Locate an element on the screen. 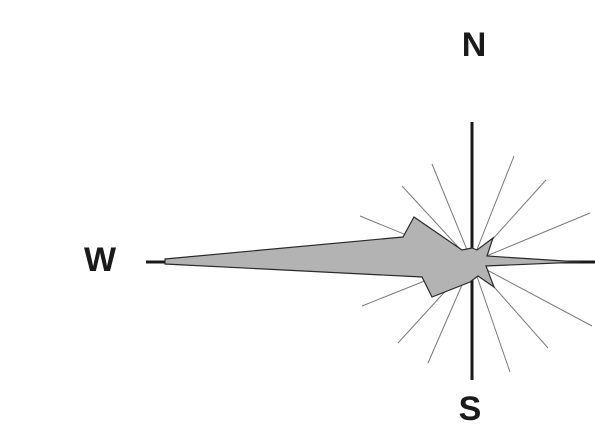 The image size is (595, 428). north-label: N is located at coordinates (474, 45).